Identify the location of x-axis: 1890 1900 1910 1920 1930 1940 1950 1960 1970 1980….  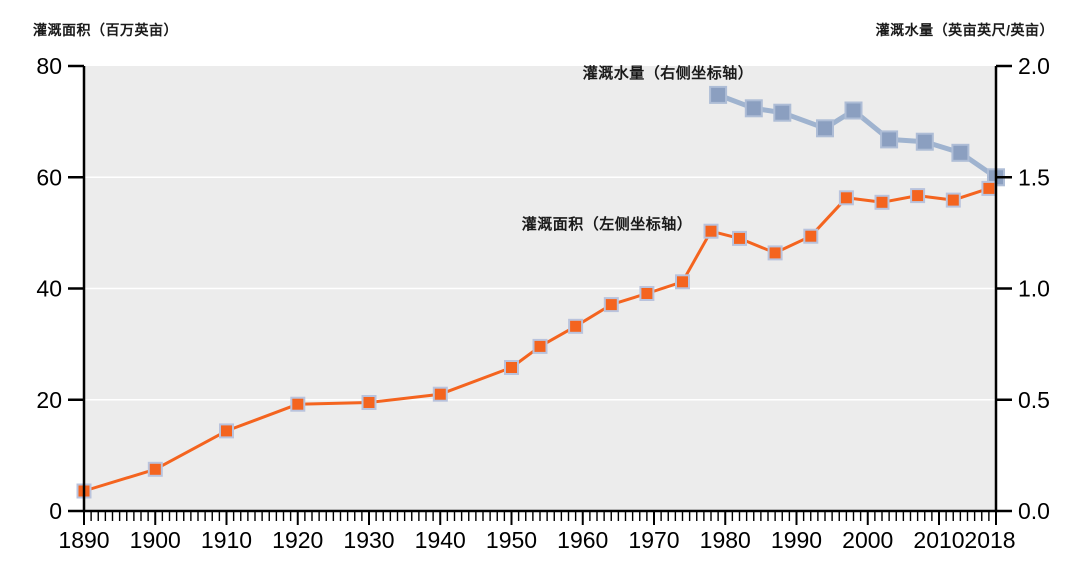
(537, 532).